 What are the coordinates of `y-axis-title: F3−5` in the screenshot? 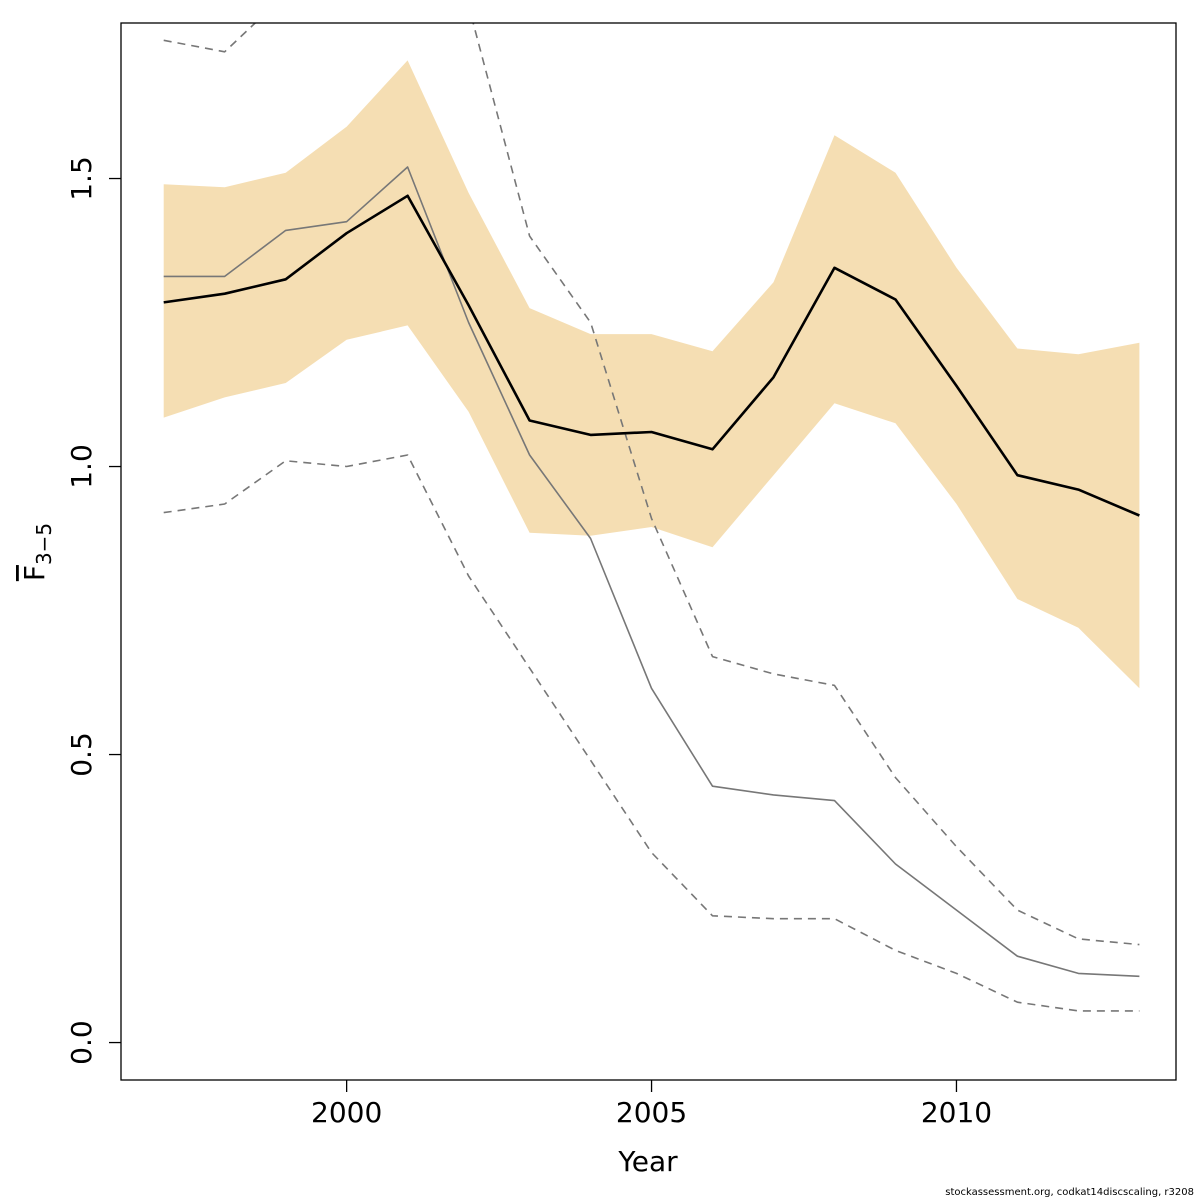 It's located at (37, 552).